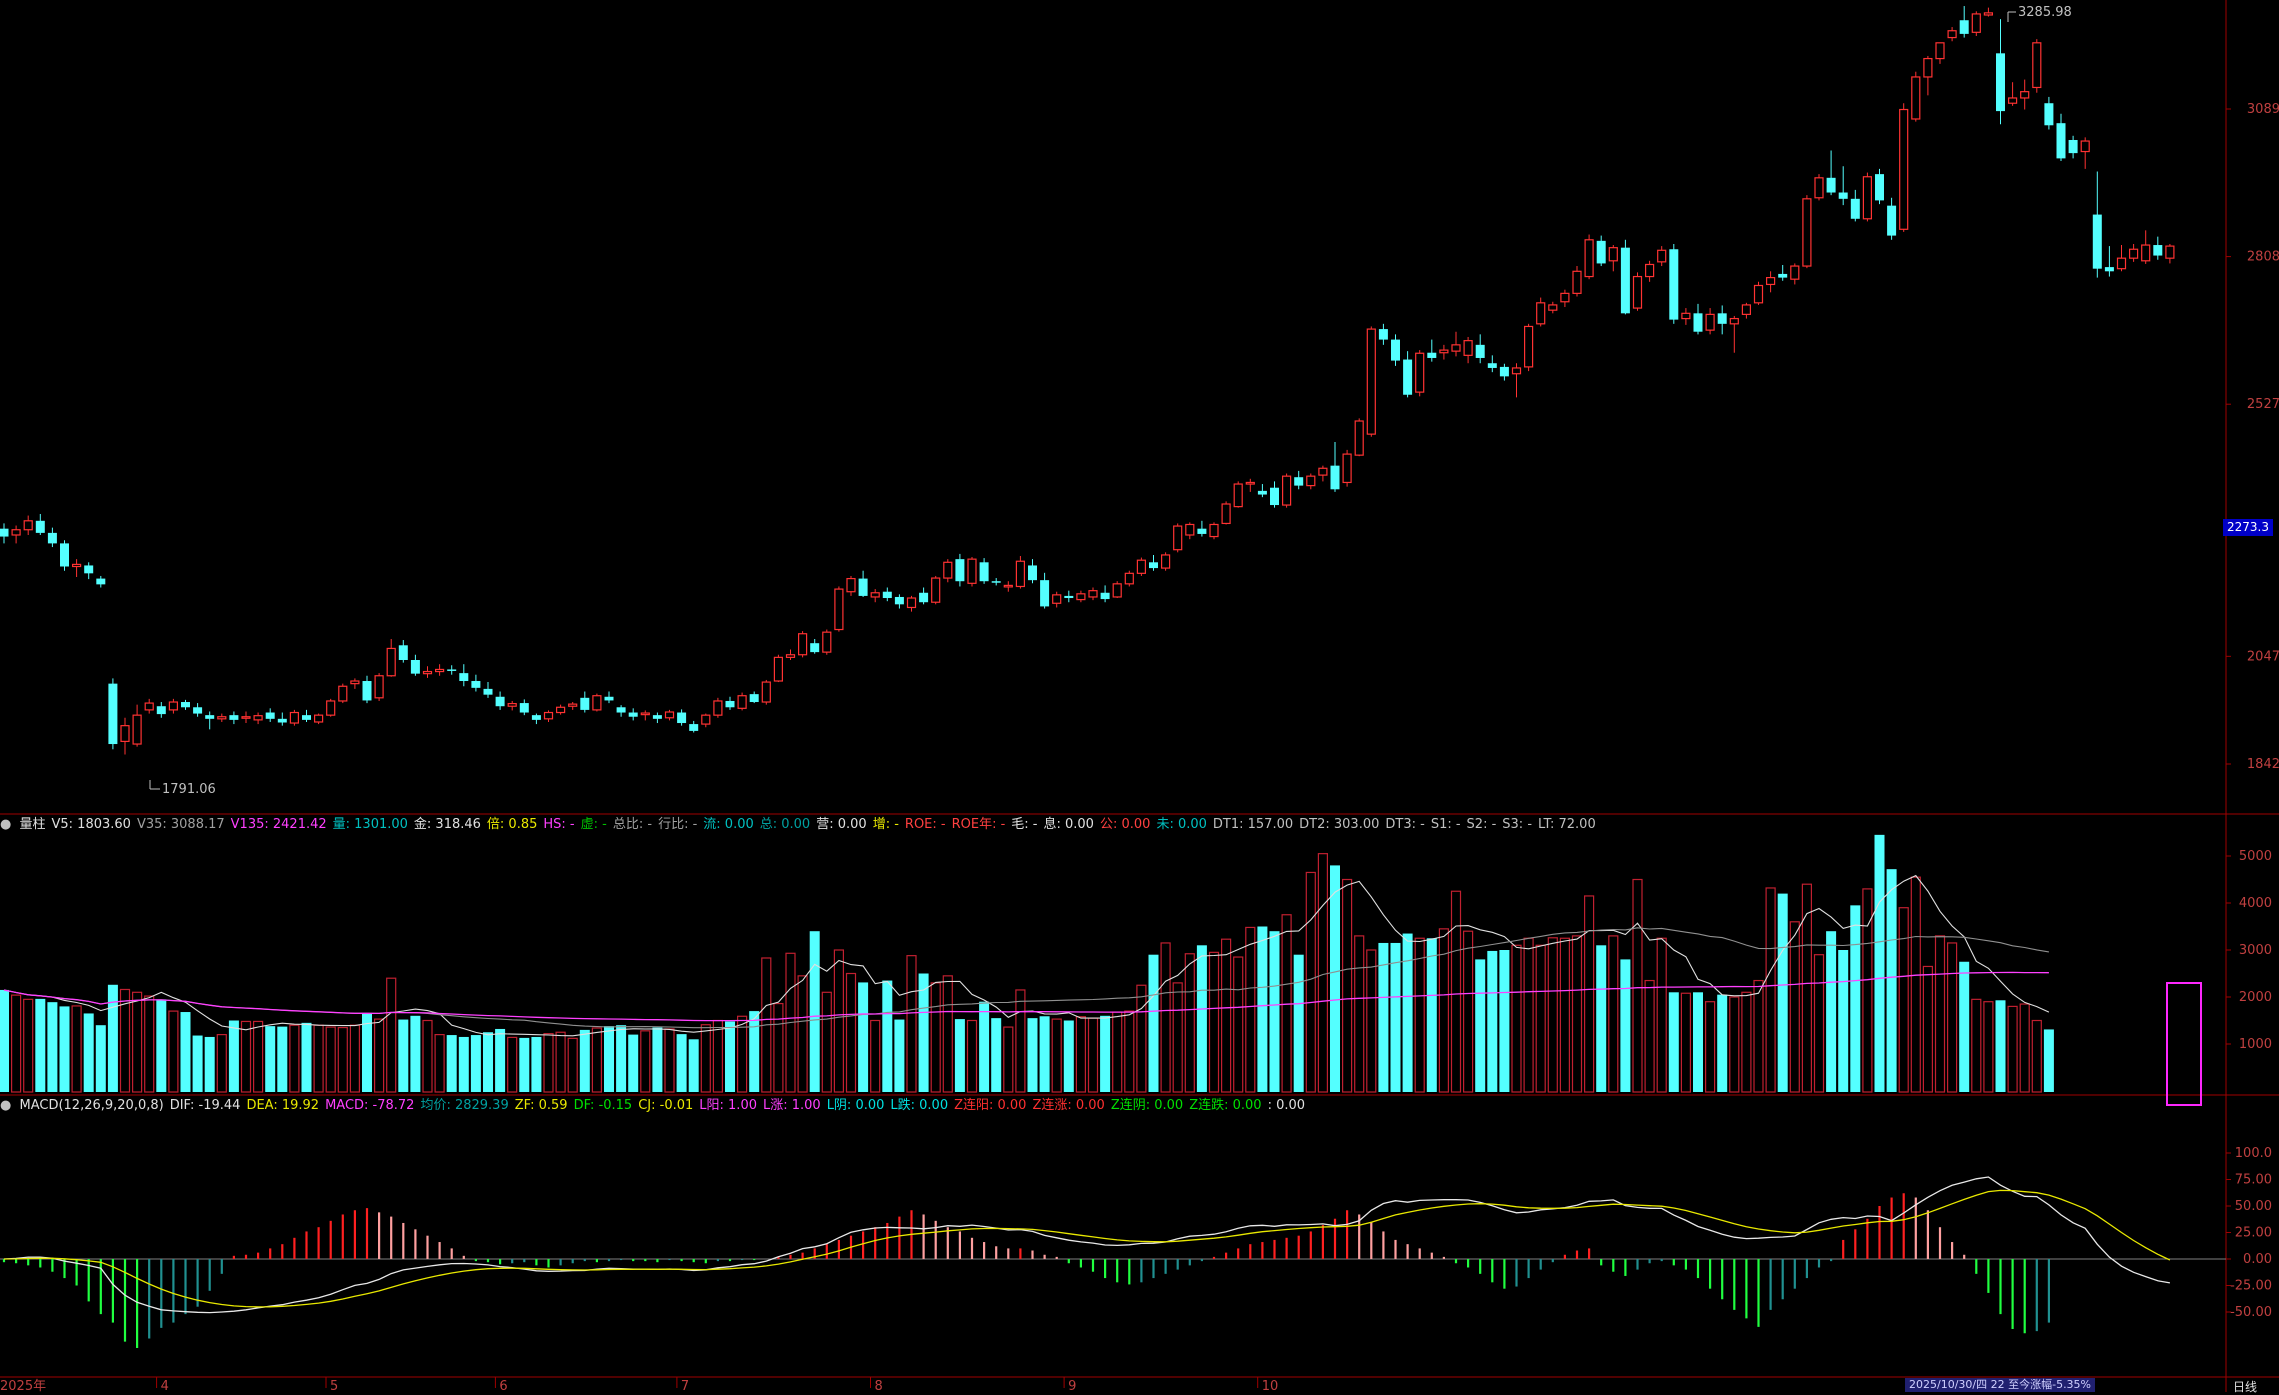 This screenshot has height=1395, width=2279. Describe the element at coordinates (1225, 1105) in the screenshot. I see `indicator-value: Z连跌: 0.00` at that location.